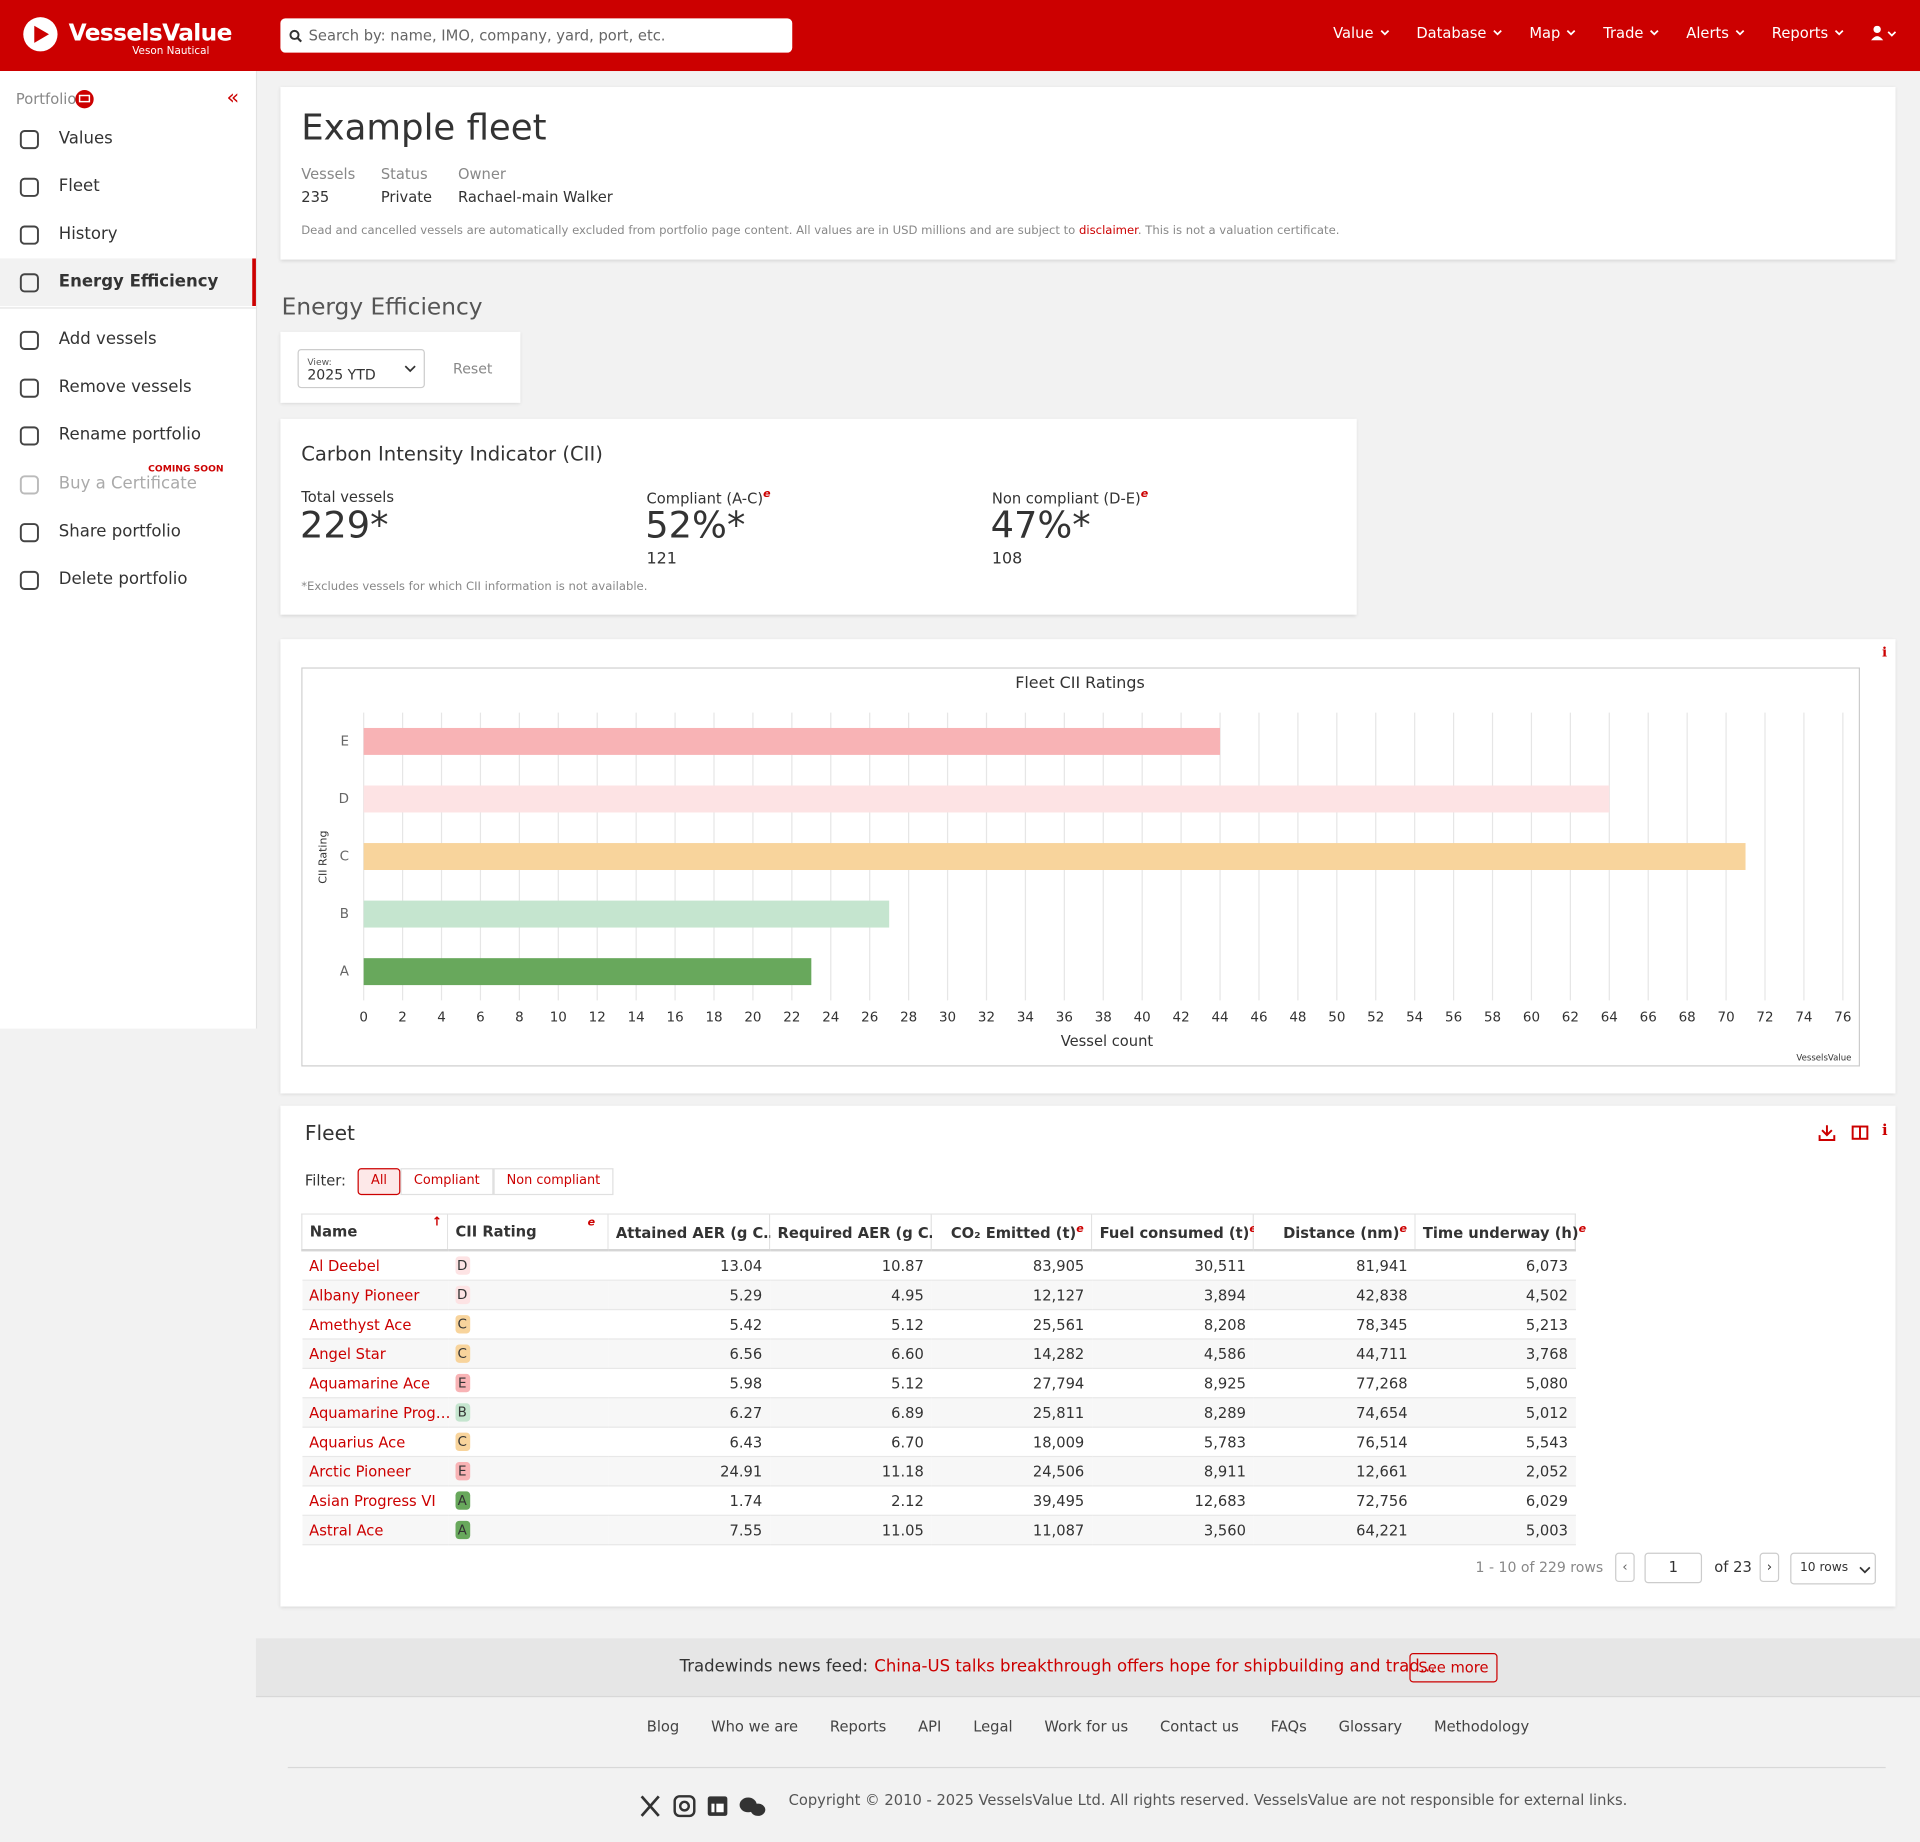 The width and height of the screenshot is (1920, 1842). I want to click on footer-link: Legal, so click(993, 1726).